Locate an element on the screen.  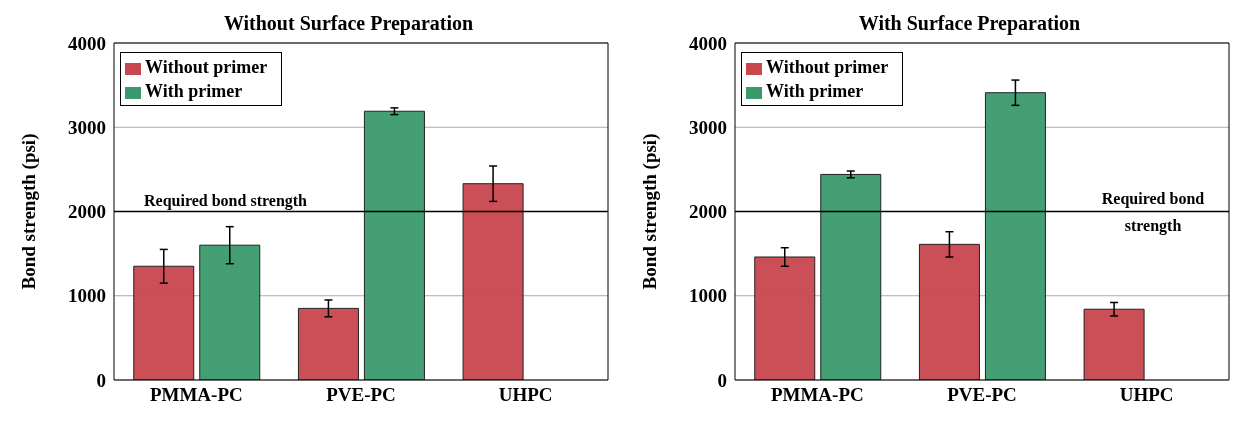
chart-title: With Surface Preparation is located at coordinates (969, 23).